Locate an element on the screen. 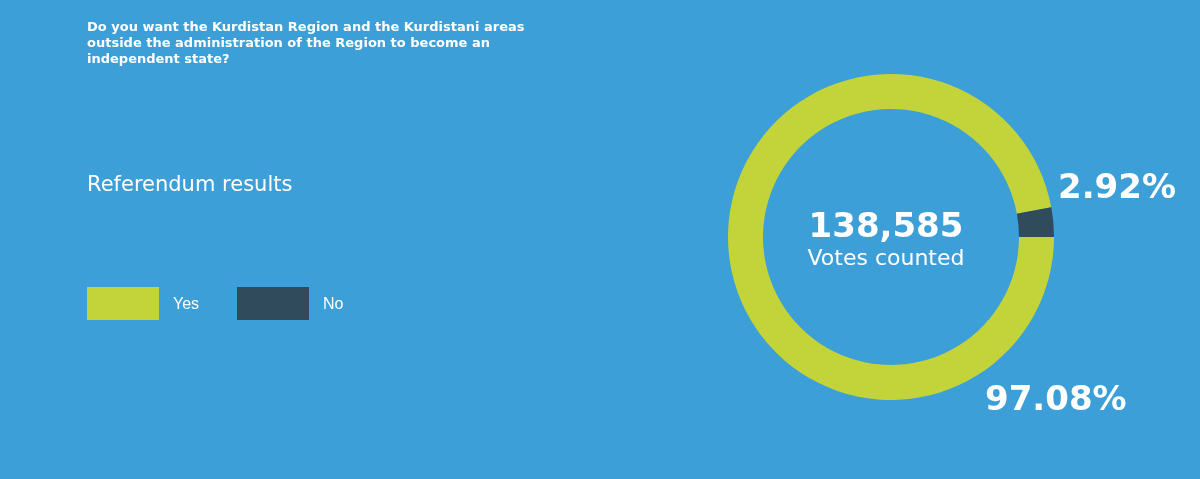 This screenshot has height=479, width=1200. chart-title: Do you want the Kurdistan Region and the Kurdistani areas outside the administration of the Region to become an independent state? is located at coordinates (306, 43).